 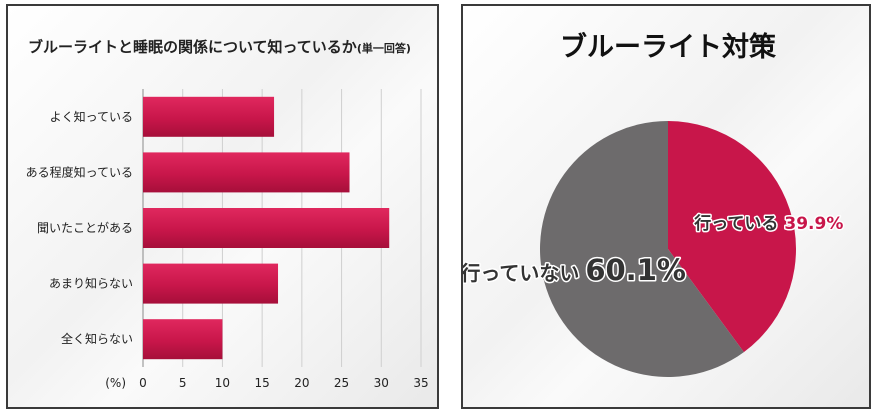 I want to click on pie-chart-title: ブルーライト対策, so click(x=668, y=47).